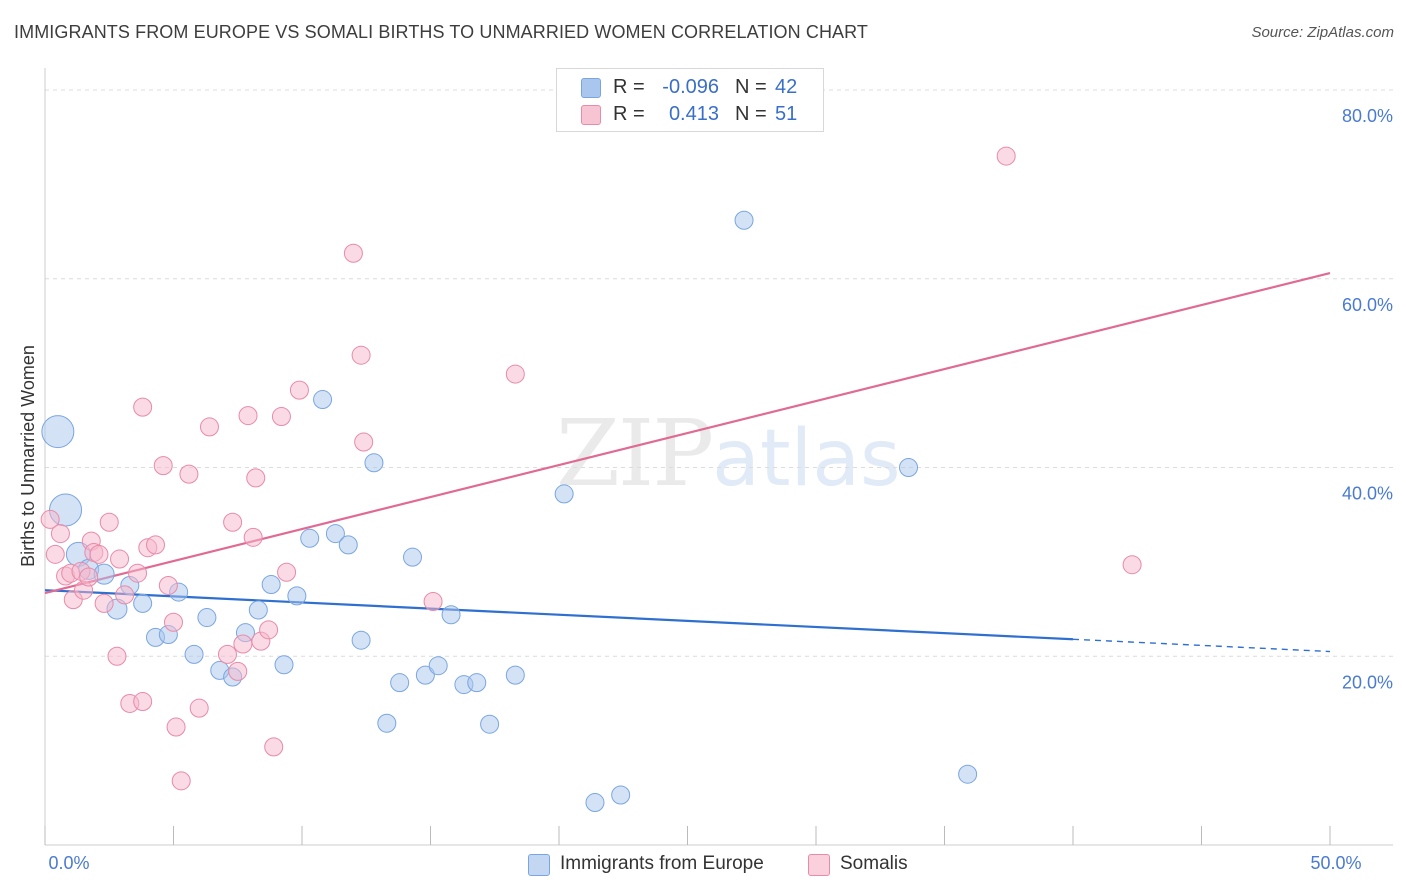  I want to click on x-tick-label: 0.0%, so click(68, 863).